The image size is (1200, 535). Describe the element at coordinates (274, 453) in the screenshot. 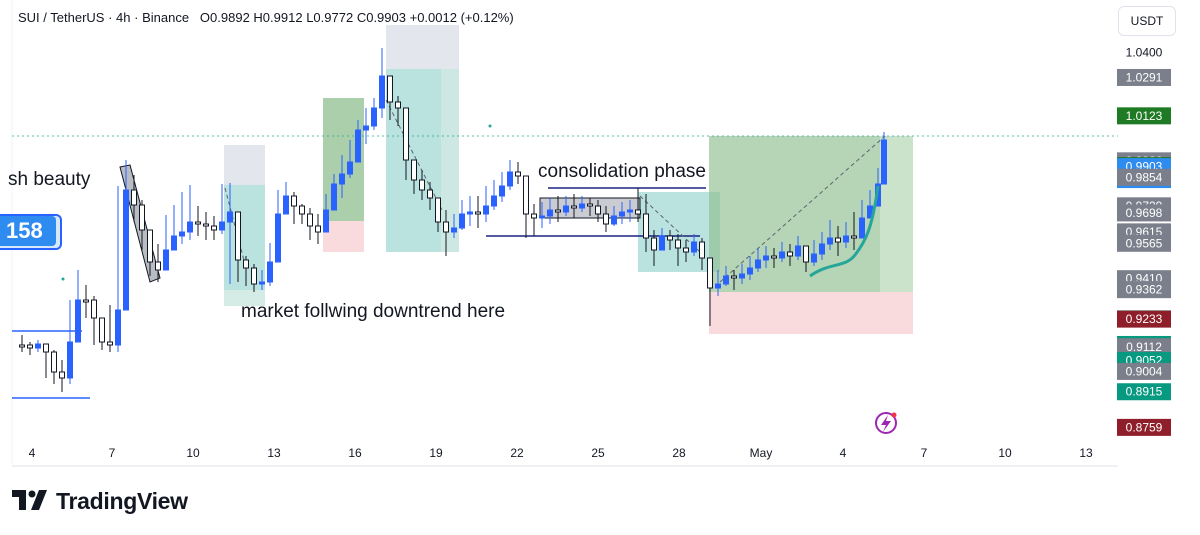

I see `x-tick-label: 13` at that location.